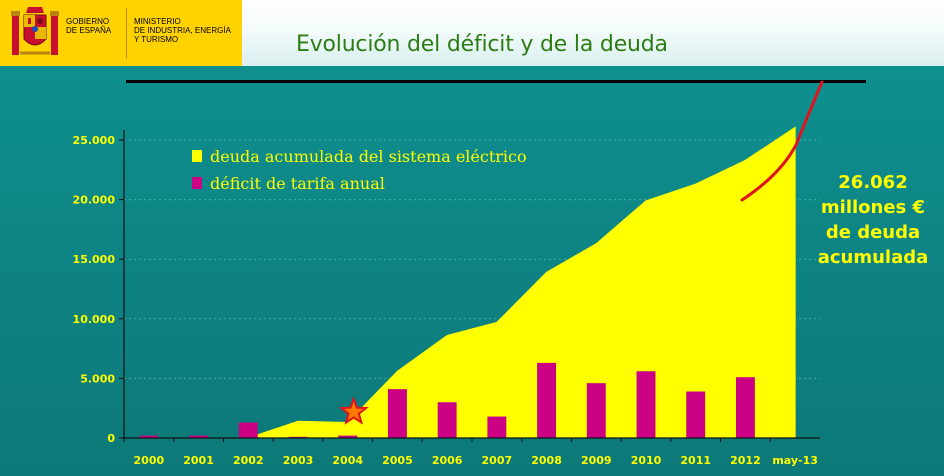 This screenshot has height=476, width=944. I want to click on x-tick-label: 2006, so click(447, 460).